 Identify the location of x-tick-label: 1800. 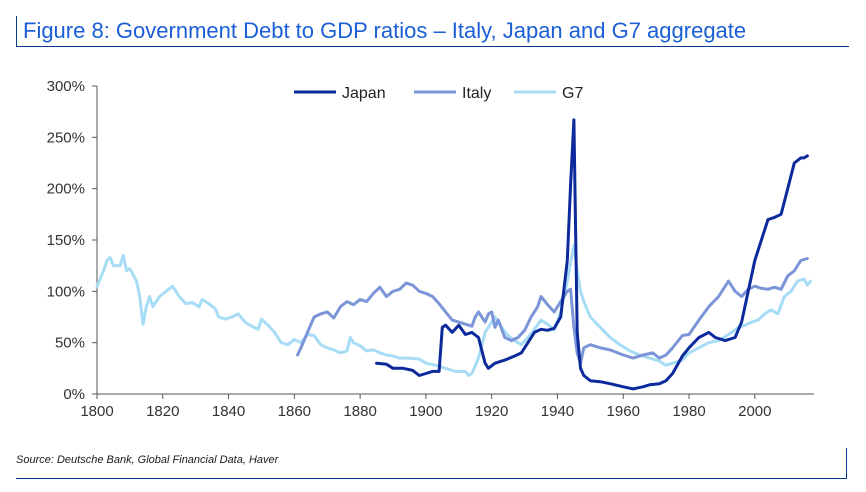
(96, 411).